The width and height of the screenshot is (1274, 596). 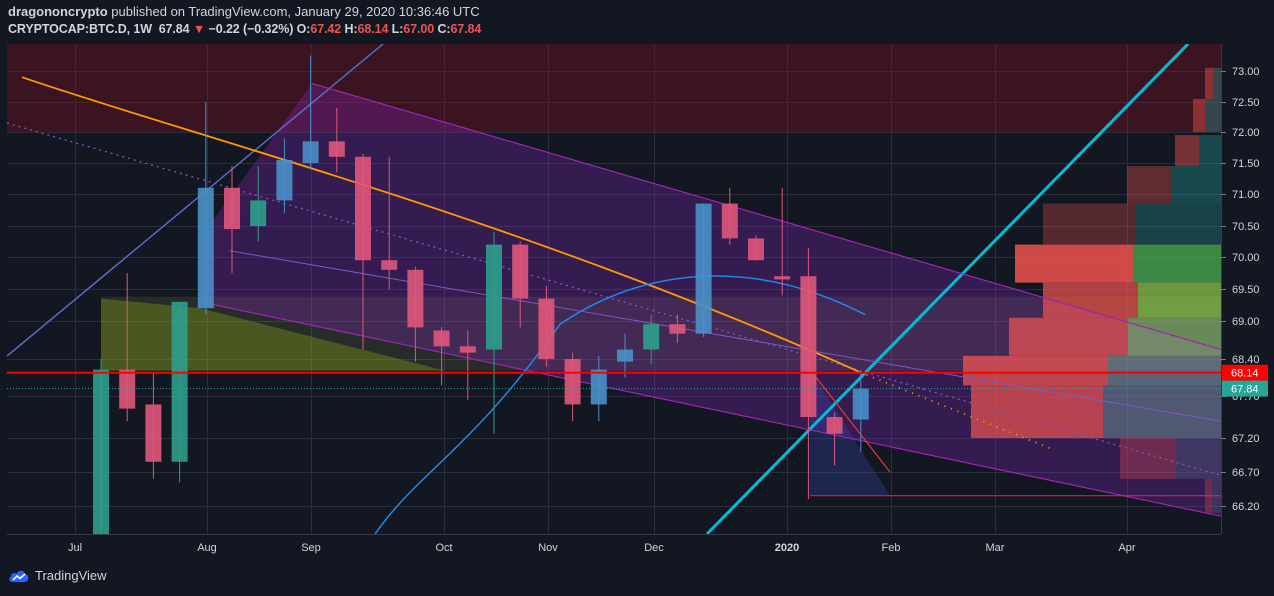 I want to click on time-tick-label: Feb, so click(x=891, y=548).